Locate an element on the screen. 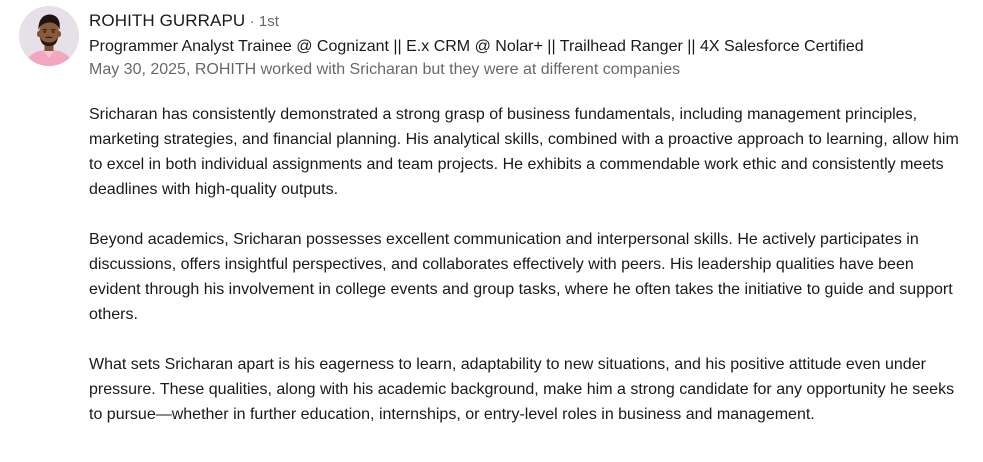  avatar is located at coordinates (49, 36).